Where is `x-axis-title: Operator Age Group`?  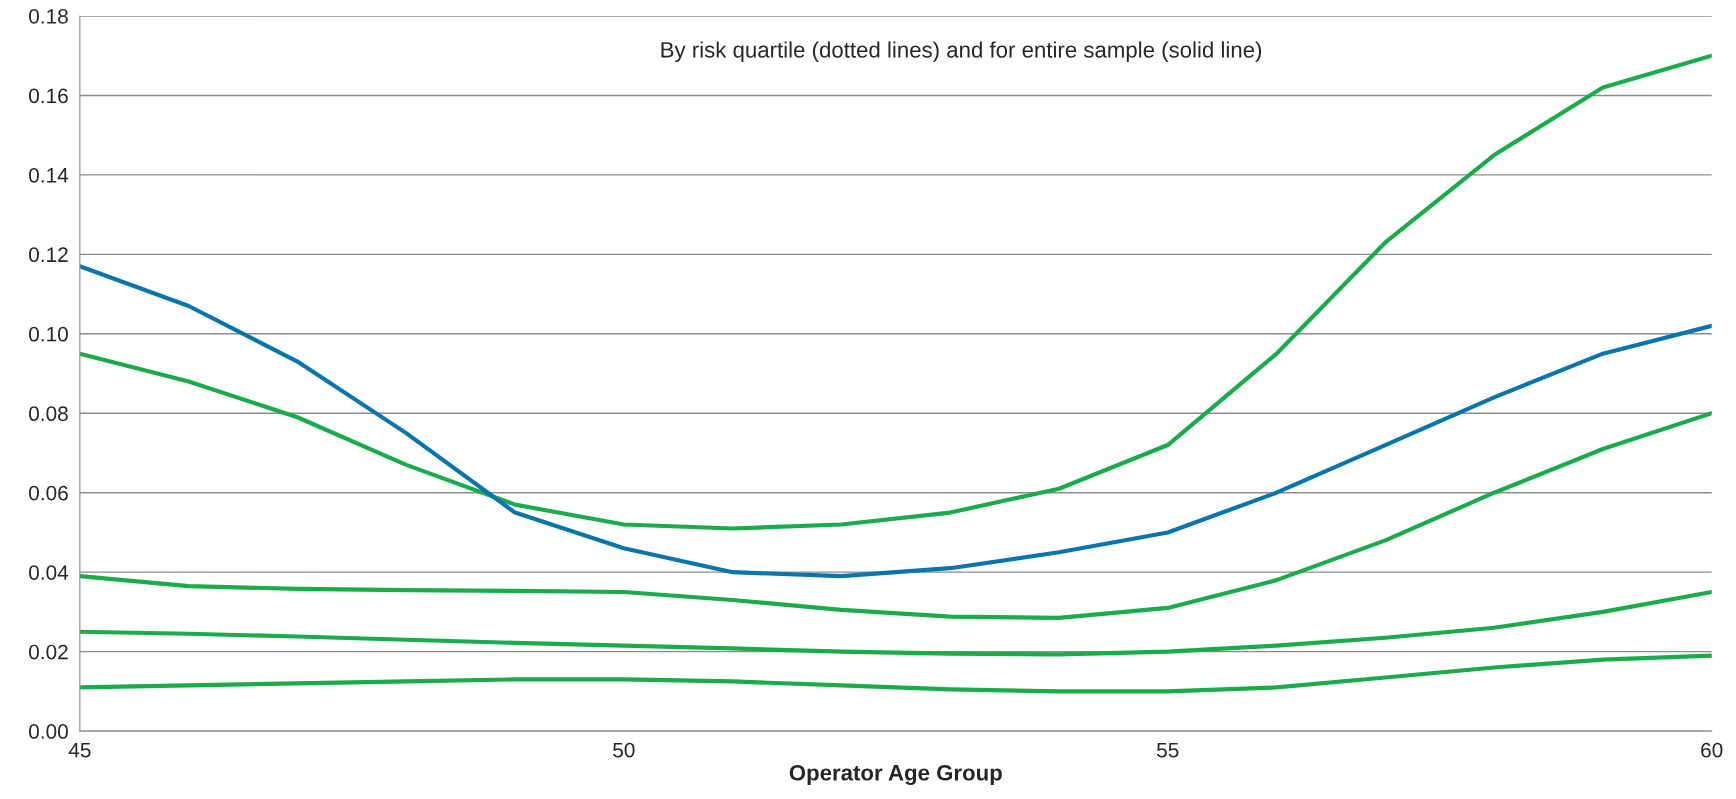 x-axis-title: Operator Age Group is located at coordinates (895, 775).